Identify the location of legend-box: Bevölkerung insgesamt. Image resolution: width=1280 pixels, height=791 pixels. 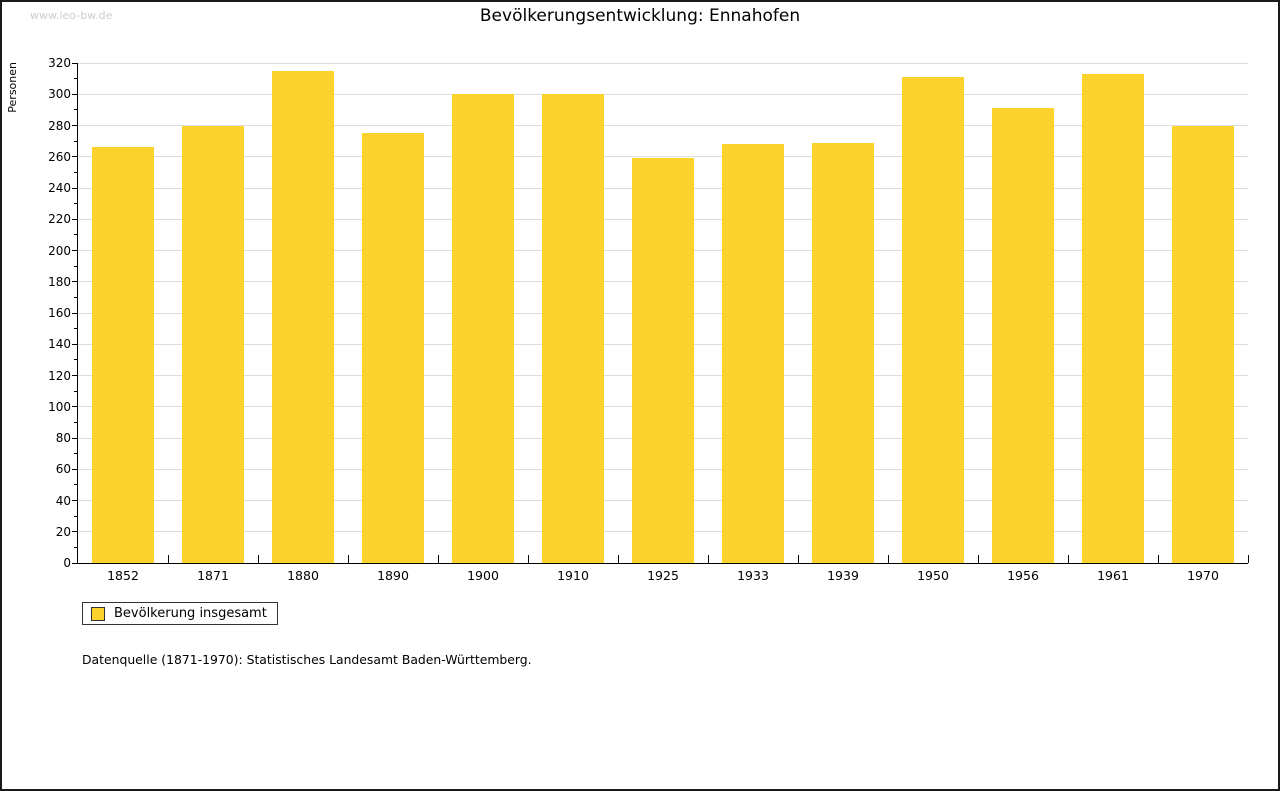
(180, 613).